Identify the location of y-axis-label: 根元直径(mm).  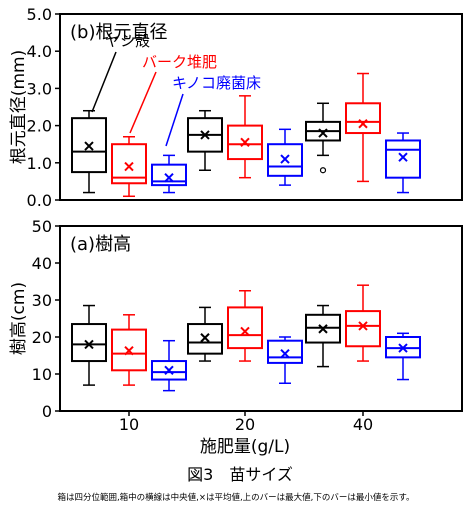
(19, 107).